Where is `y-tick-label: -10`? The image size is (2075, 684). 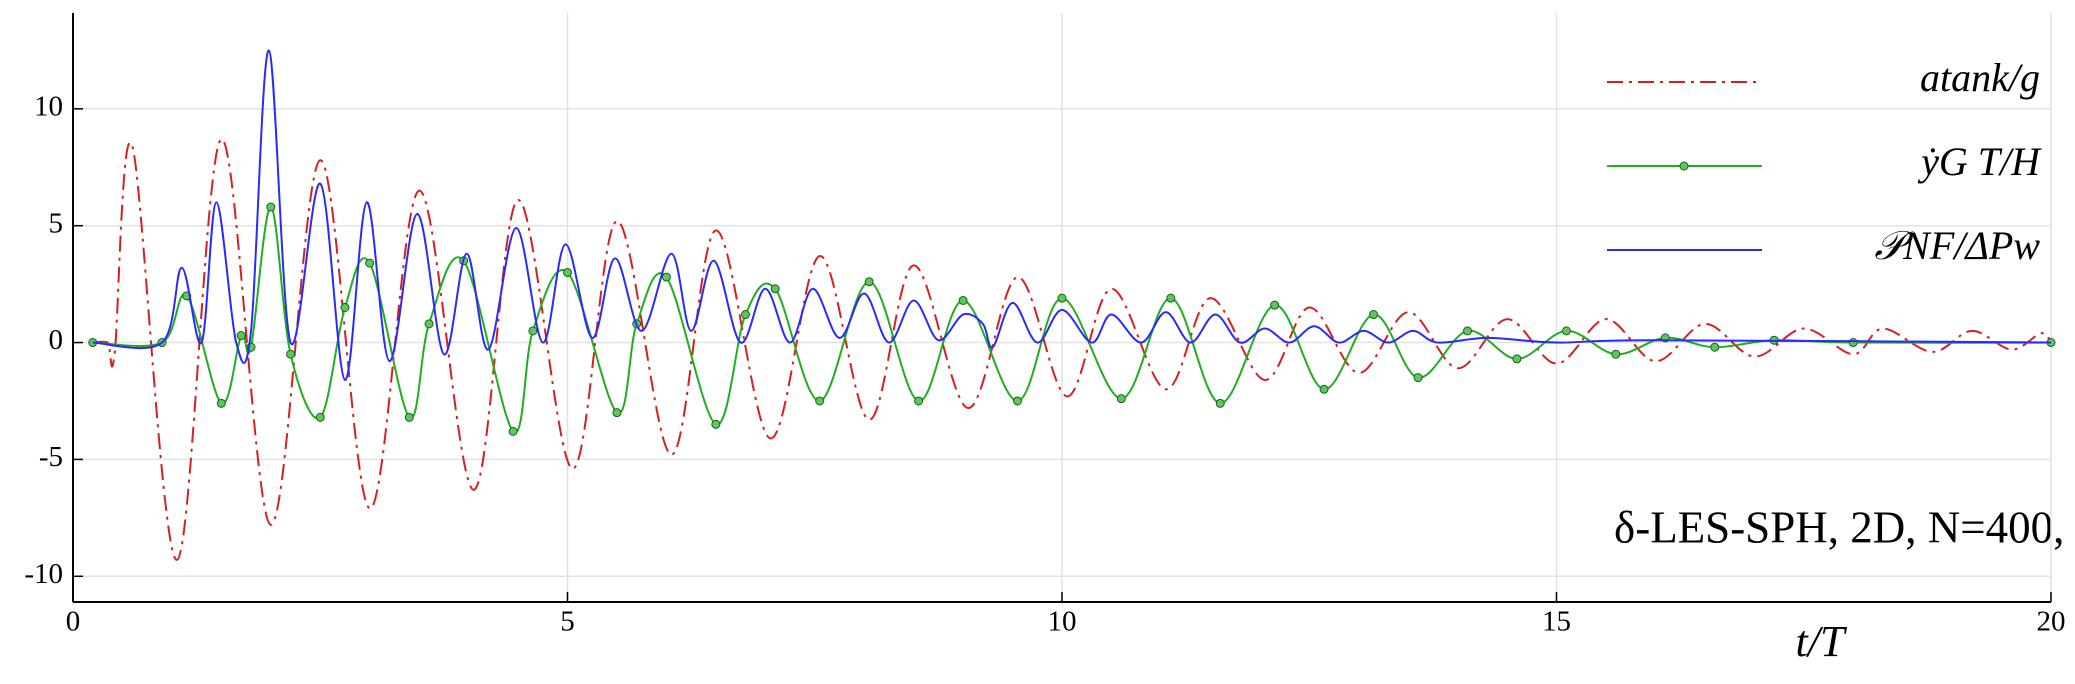
y-tick-label: -10 is located at coordinates (43, 574).